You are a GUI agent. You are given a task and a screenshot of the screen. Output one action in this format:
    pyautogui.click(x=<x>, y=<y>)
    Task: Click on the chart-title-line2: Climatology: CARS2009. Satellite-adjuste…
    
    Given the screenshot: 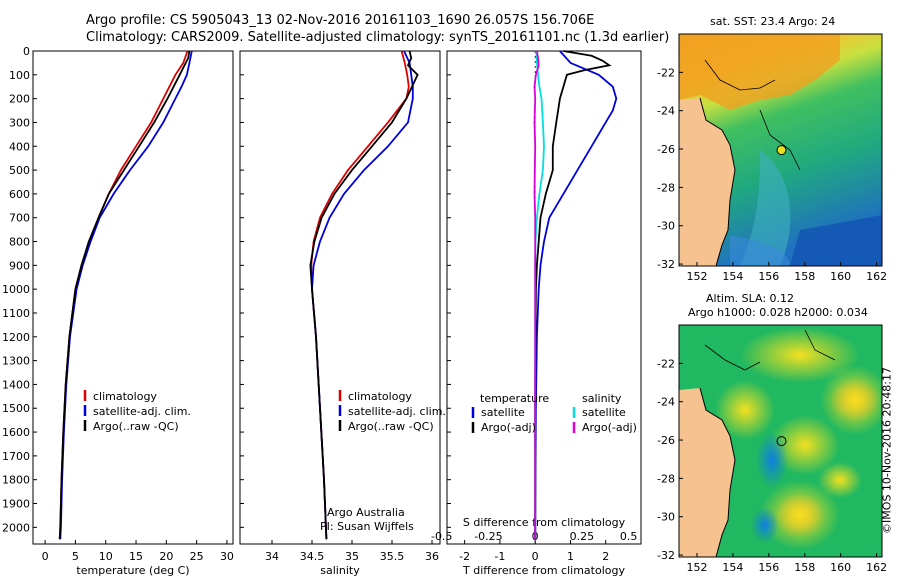 What is the action you would take?
    pyautogui.click(x=378, y=37)
    